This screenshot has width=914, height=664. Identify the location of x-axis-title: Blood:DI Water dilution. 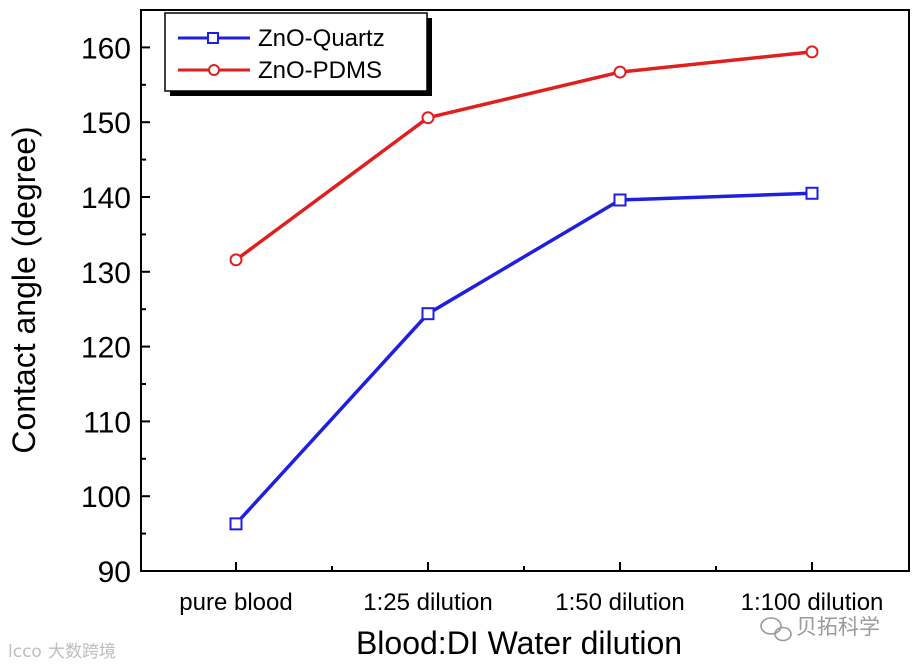
(519, 643).